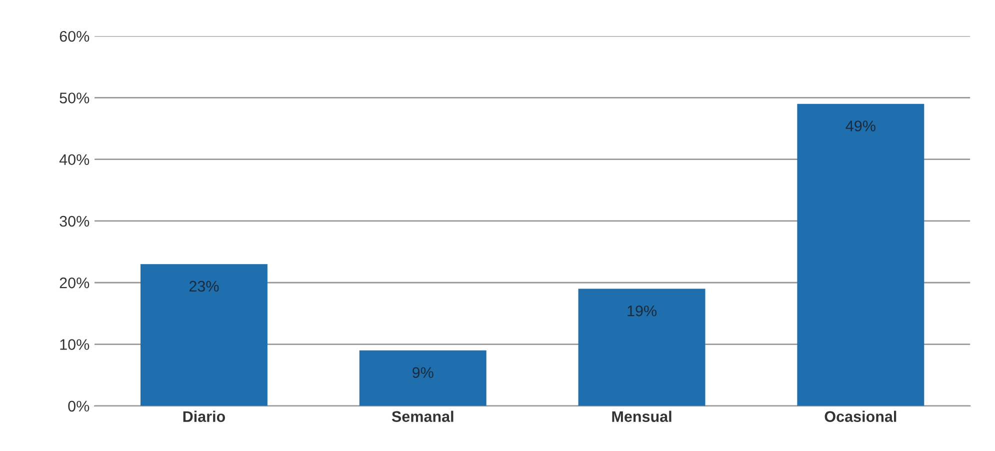 The width and height of the screenshot is (995, 451). I want to click on x-tick-label: Mensual, so click(642, 416).